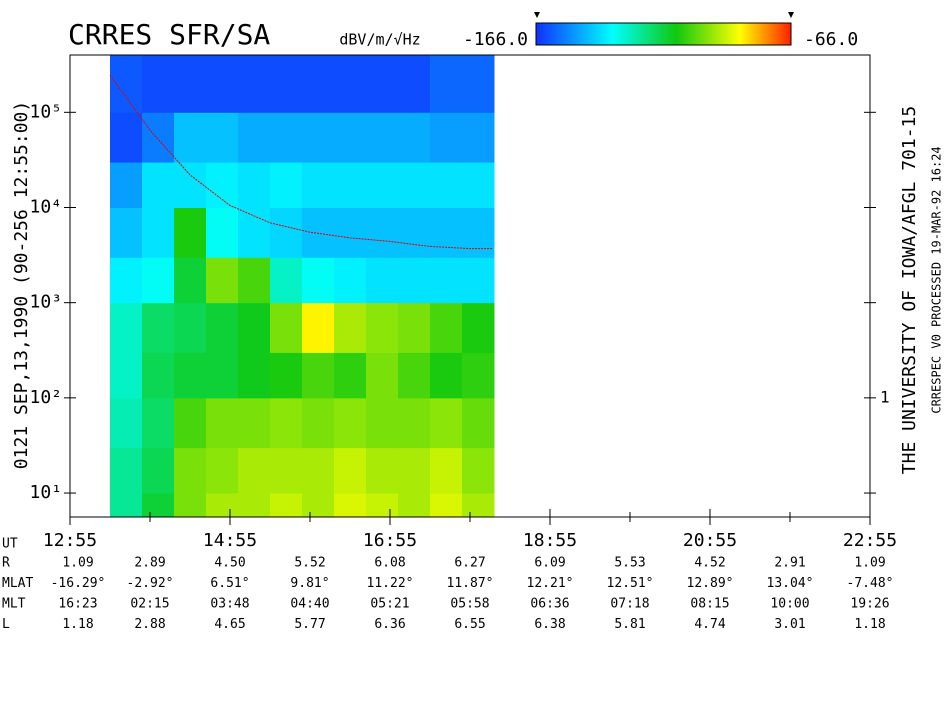 The image size is (945, 720). What do you see at coordinates (309, 563) in the screenshot?
I see `ephemeris-value: 5.52` at bounding box center [309, 563].